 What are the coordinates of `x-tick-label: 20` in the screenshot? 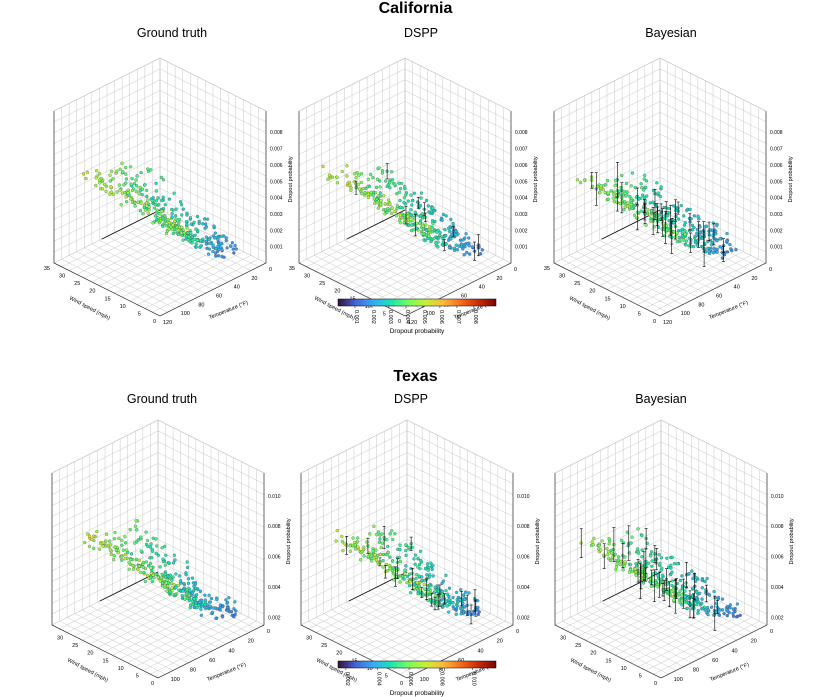 It's located at (754, 642).